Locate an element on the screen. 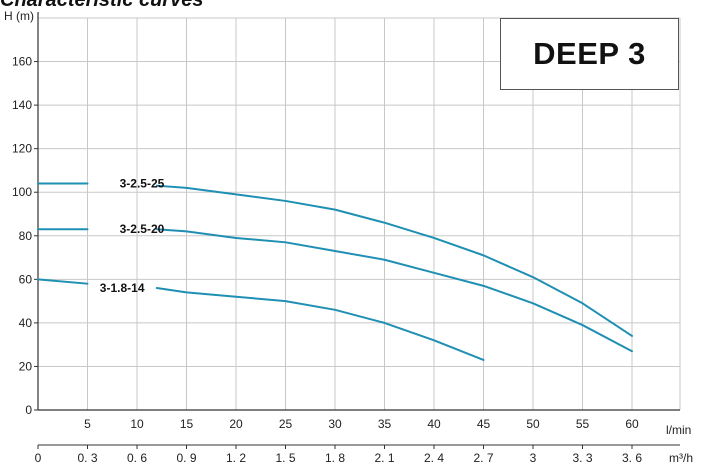 The width and height of the screenshot is (701, 464). y-tick-label: 20 is located at coordinates (26, 366).